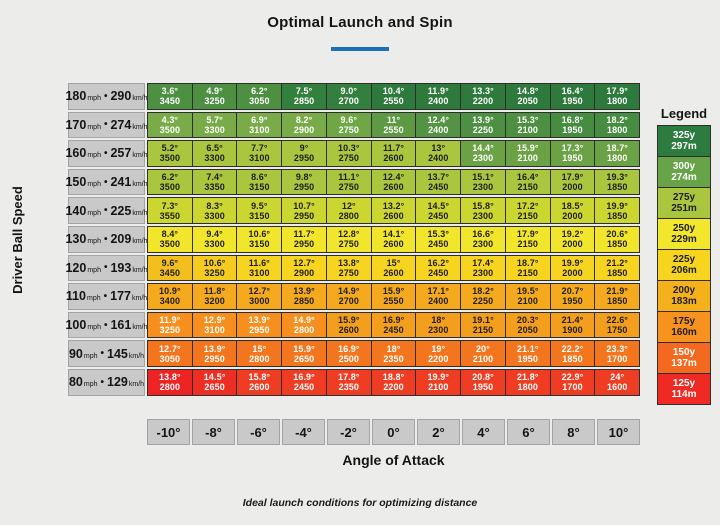 The width and height of the screenshot is (720, 525). What do you see at coordinates (170, 205) in the screenshot?
I see `launch-angle-value: 7.3°` at bounding box center [170, 205].